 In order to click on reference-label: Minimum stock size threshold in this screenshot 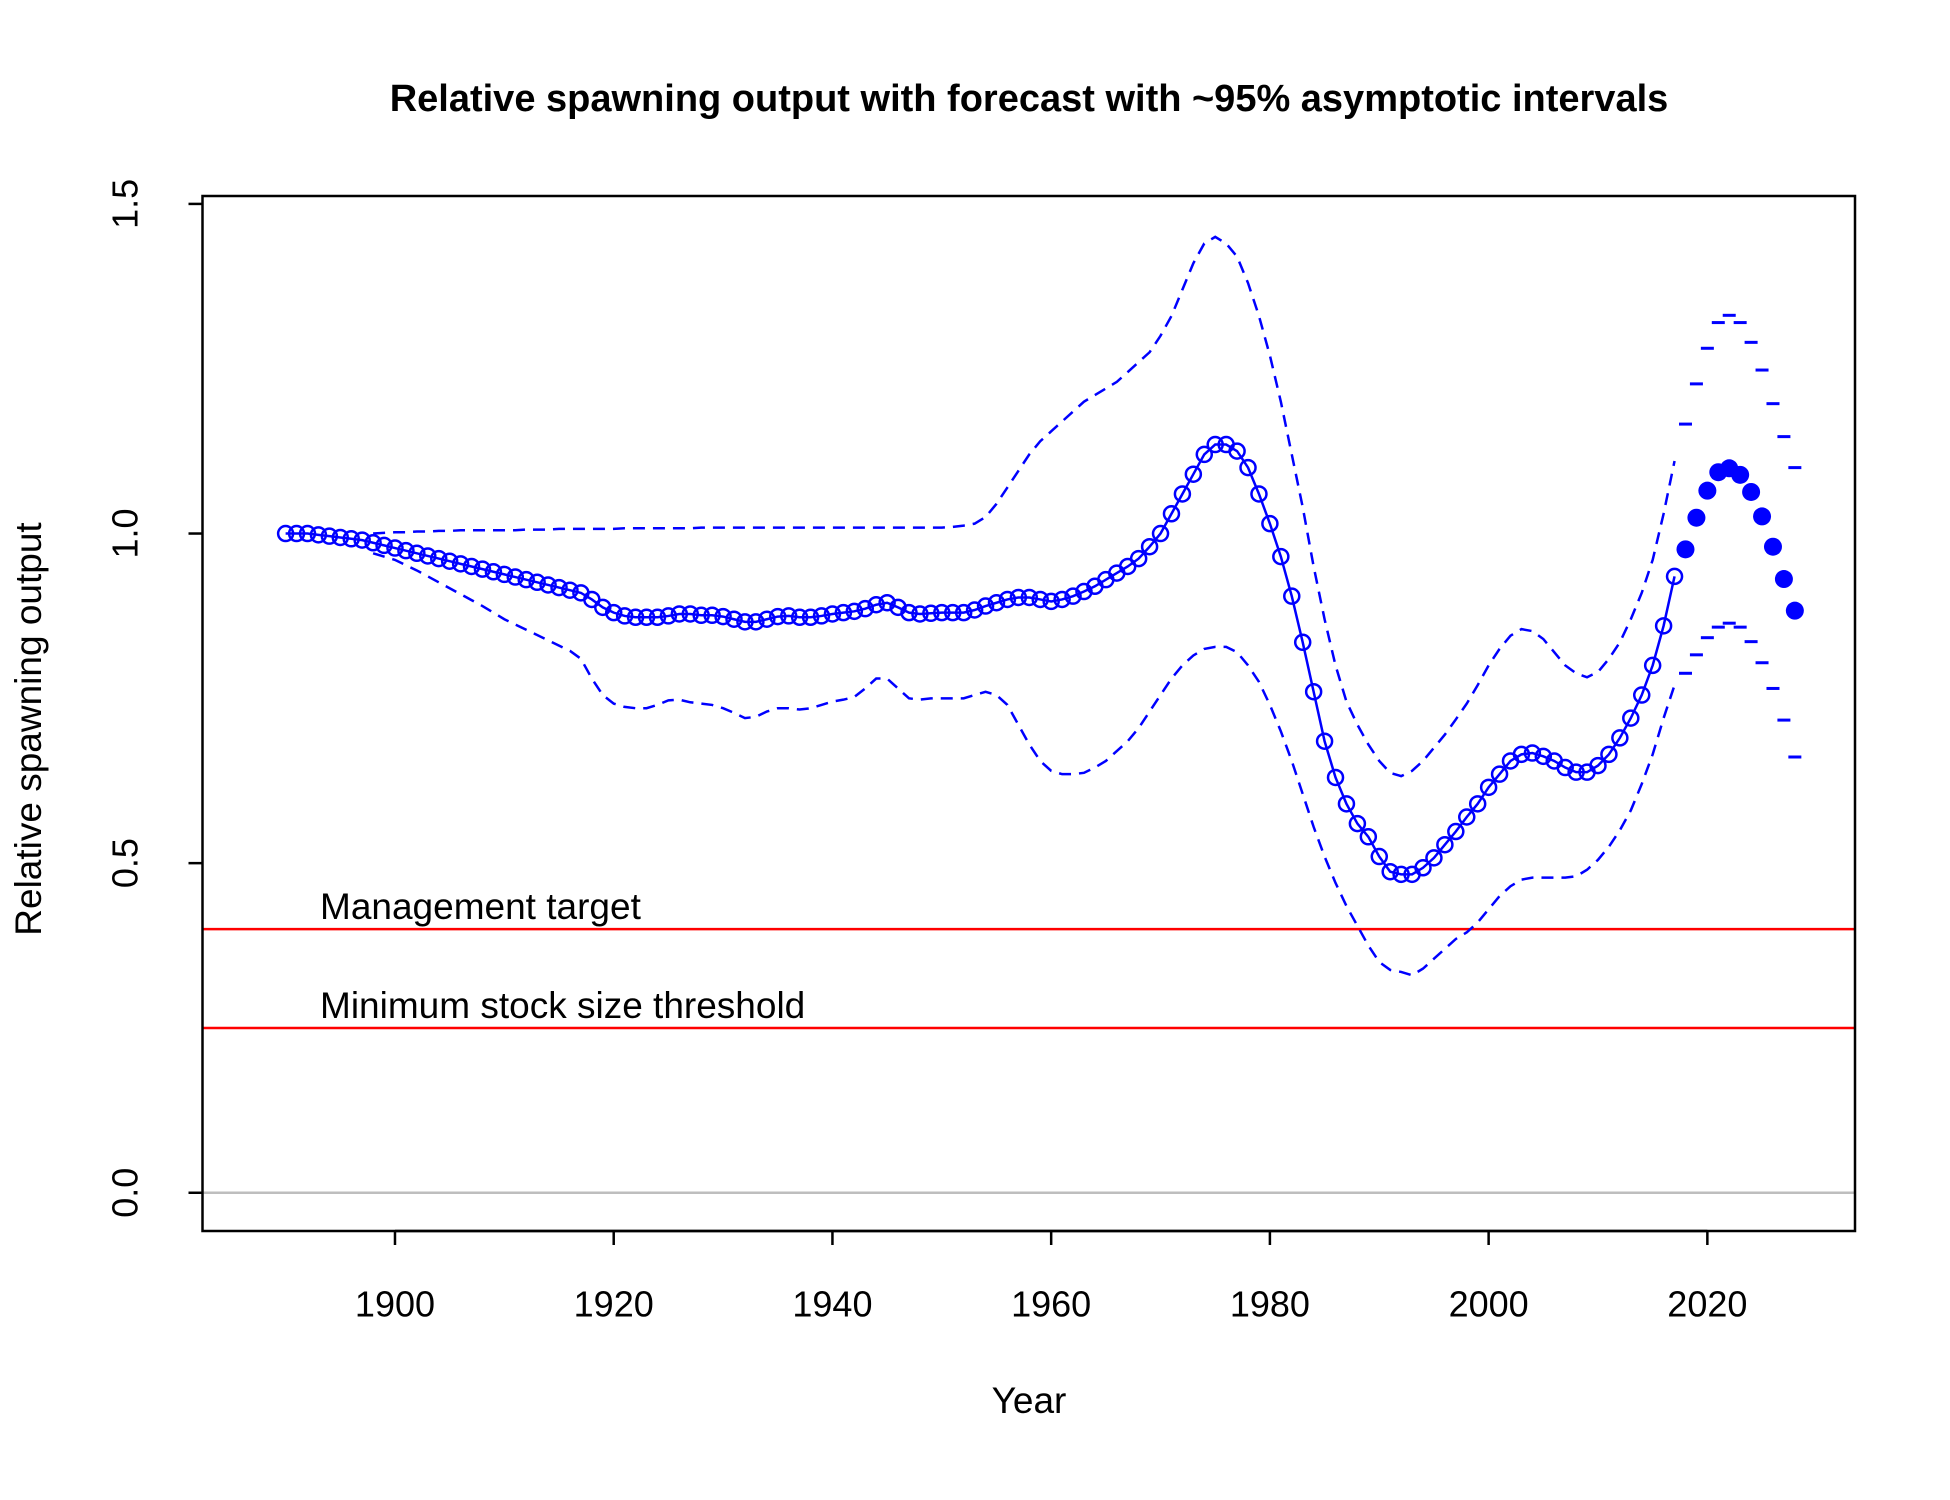, I will do `click(562, 1005)`.